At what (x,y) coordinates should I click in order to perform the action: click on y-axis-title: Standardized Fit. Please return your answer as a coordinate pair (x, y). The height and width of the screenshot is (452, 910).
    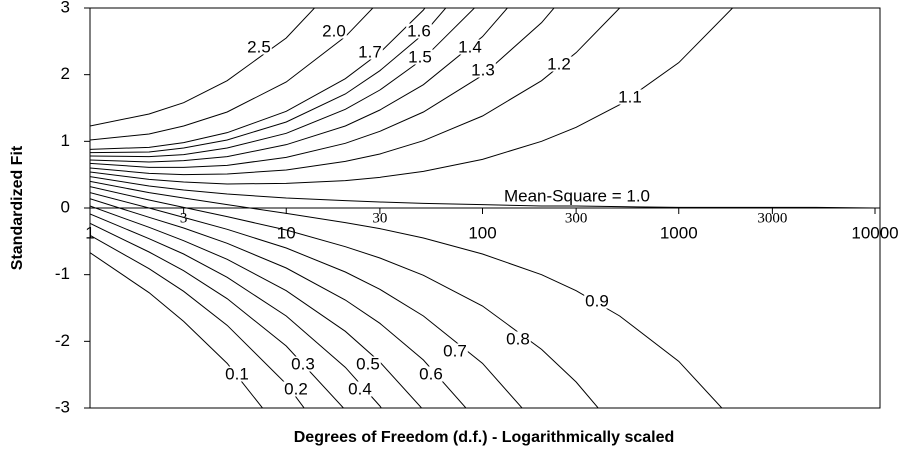
    Looking at the image, I should click on (17, 207).